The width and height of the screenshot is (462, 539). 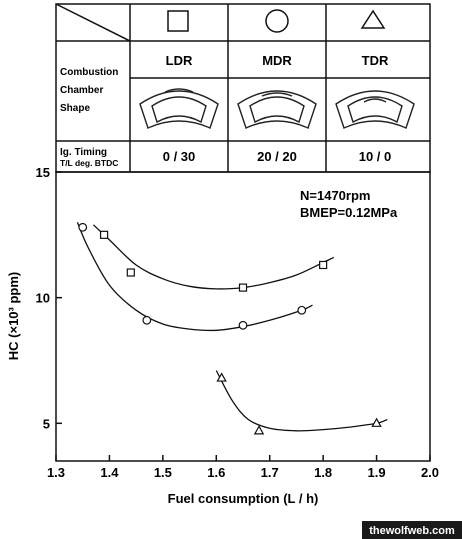 What do you see at coordinates (335, 195) in the screenshot?
I see `speed-annotation: N=1470rpm` at bounding box center [335, 195].